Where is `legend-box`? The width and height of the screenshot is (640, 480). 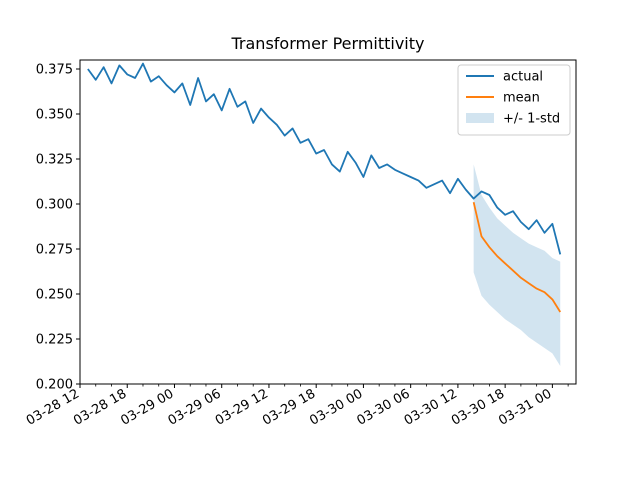 legend-box is located at coordinates (514, 100).